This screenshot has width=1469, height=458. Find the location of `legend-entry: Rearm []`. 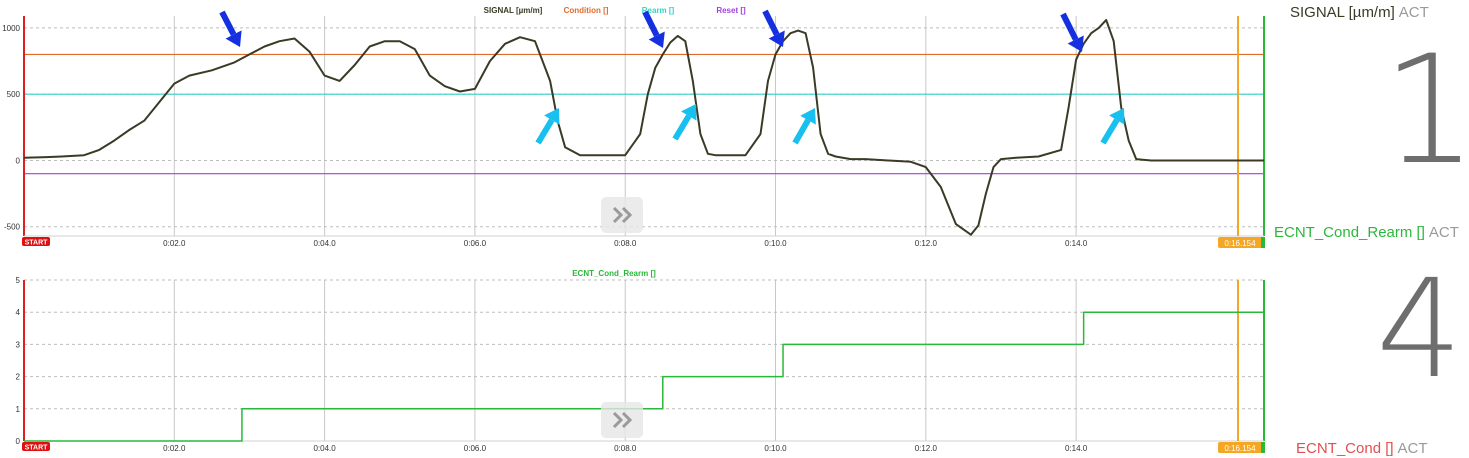

legend-entry: Rearm [] is located at coordinates (658, 10).